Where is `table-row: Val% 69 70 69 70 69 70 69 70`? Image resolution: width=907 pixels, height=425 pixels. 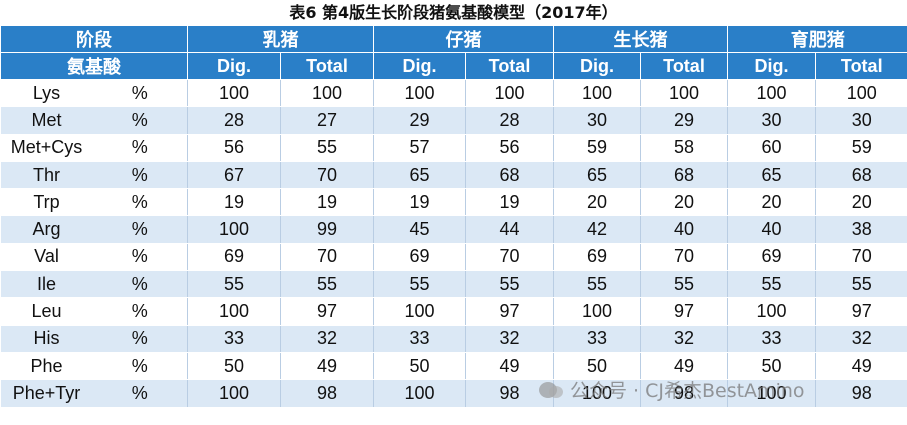
table-row: Val% 69 70 69 70 69 70 69 70 is located at coordinates (453, 257).